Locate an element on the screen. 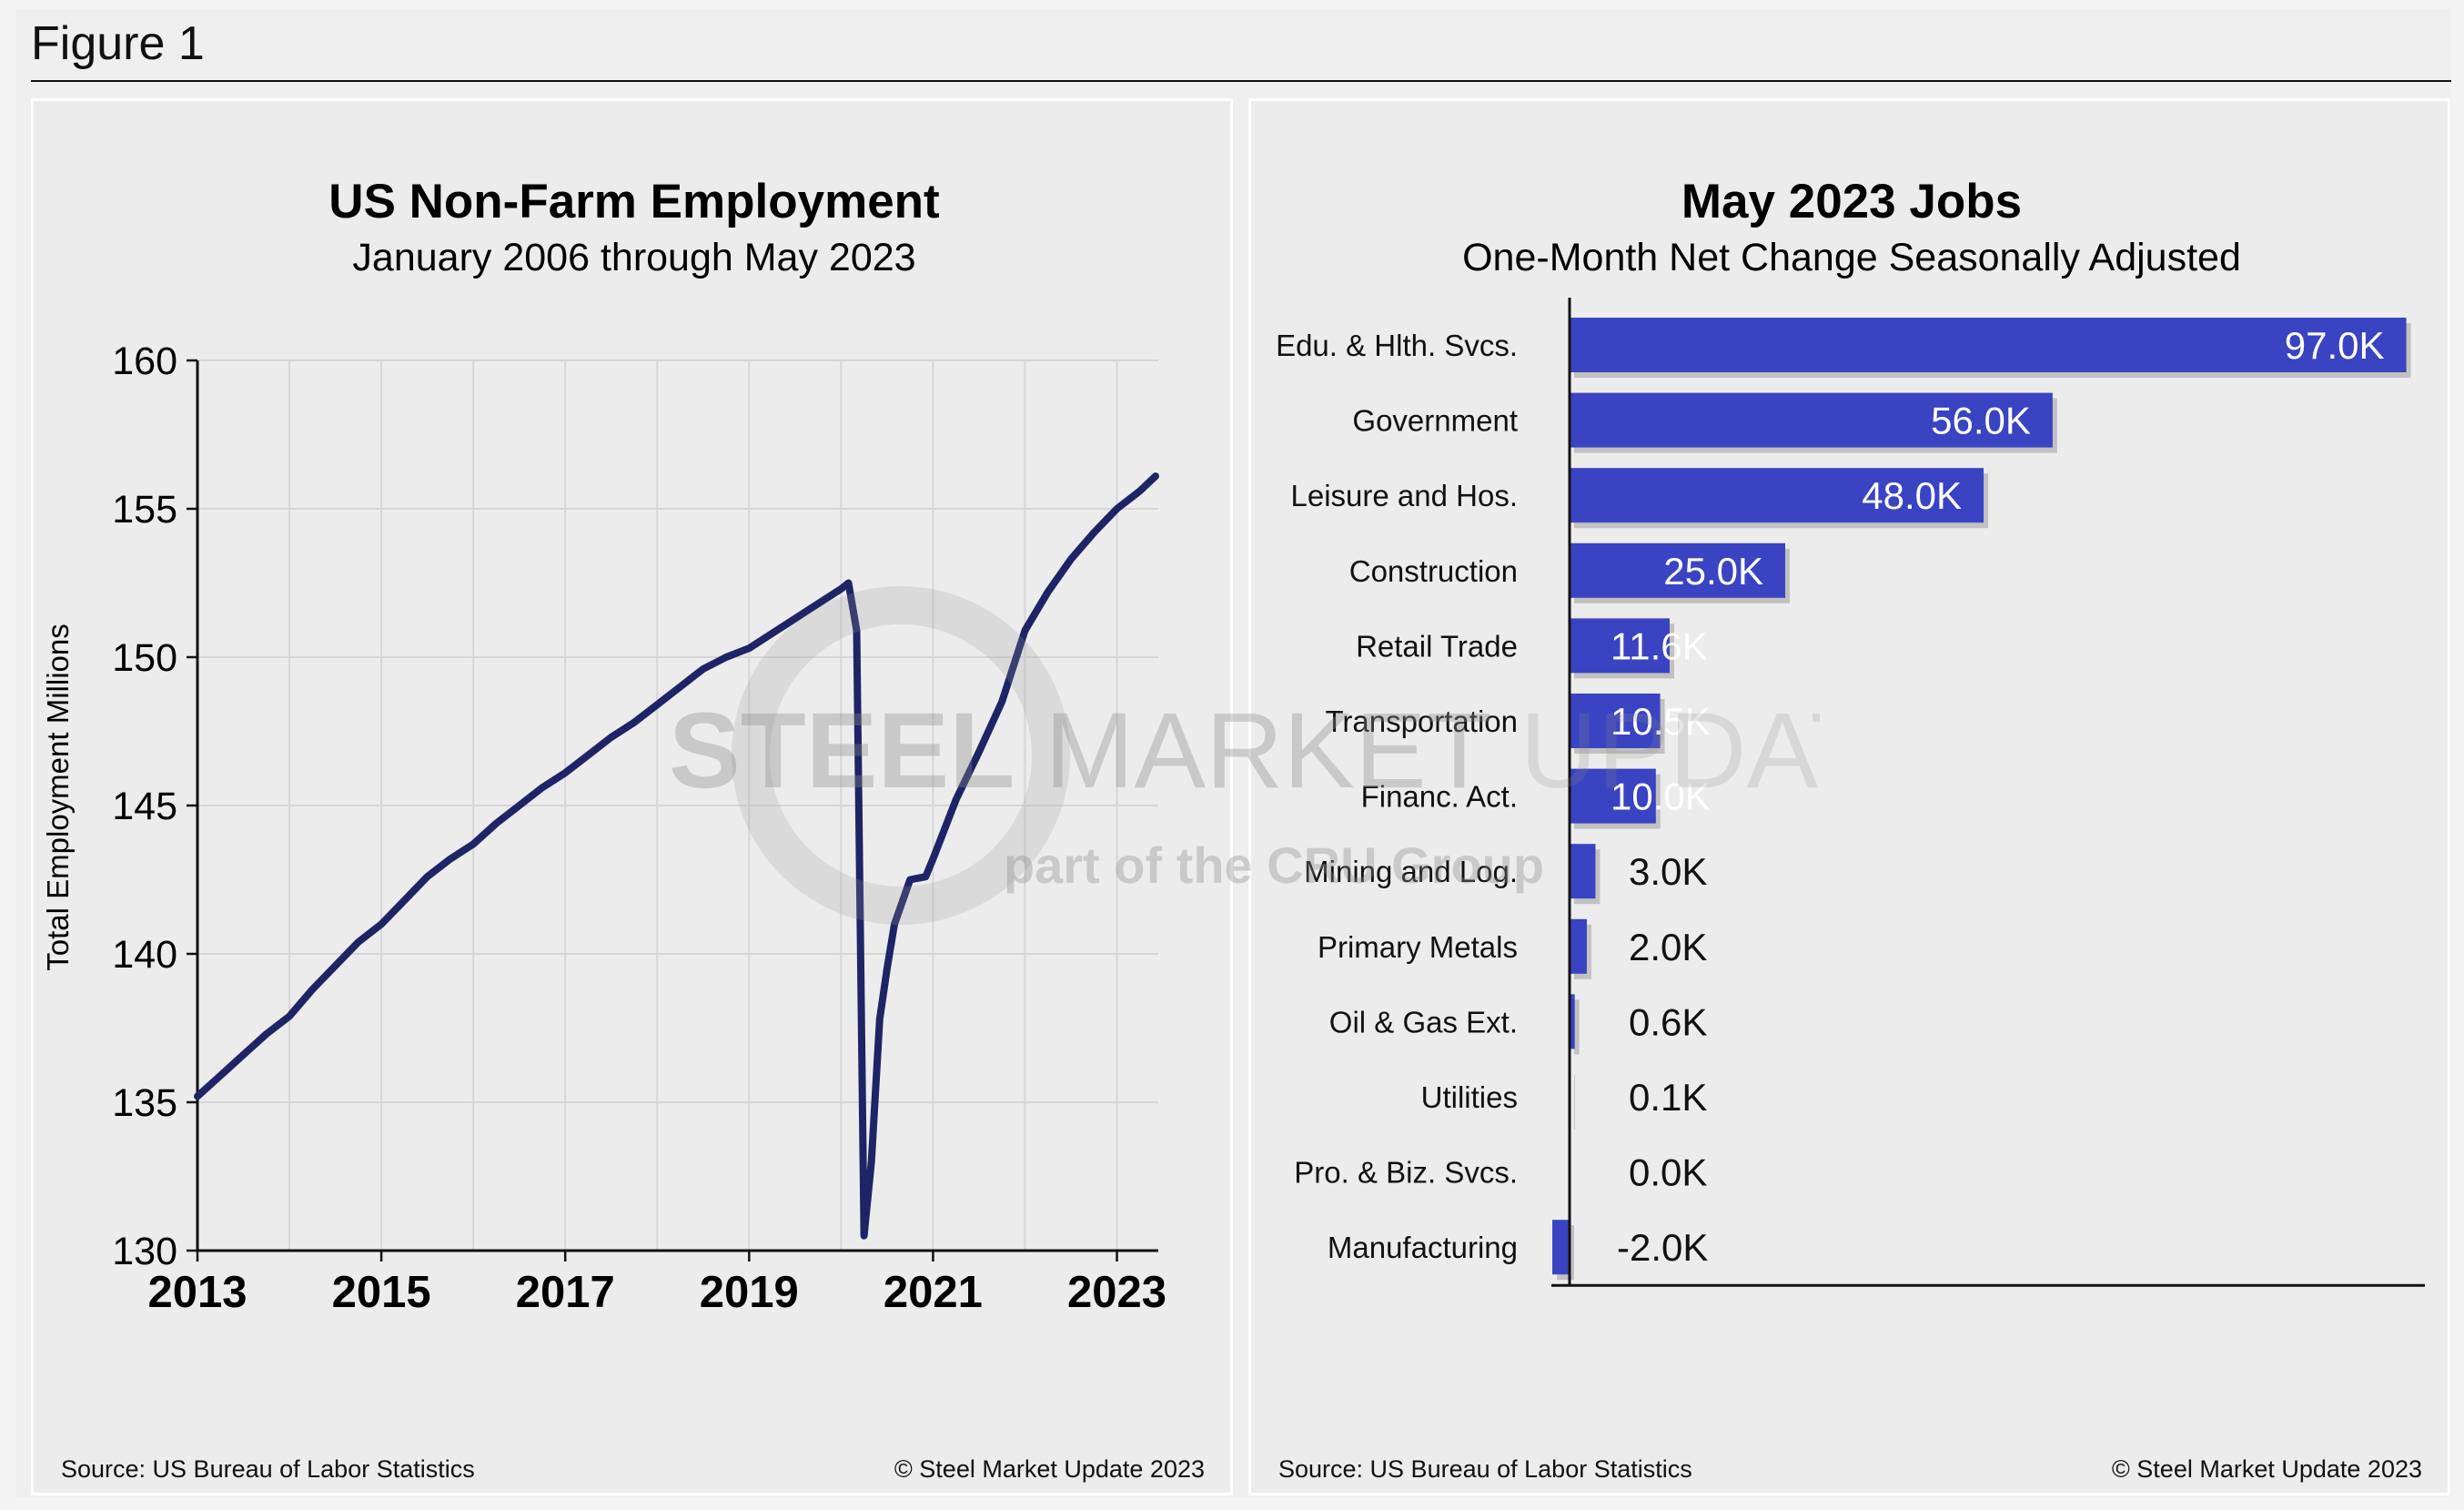 The width and height of the screenshot is (2464, 1510). bar-value-label: 97.0K is located at coordinates (2335, 345).